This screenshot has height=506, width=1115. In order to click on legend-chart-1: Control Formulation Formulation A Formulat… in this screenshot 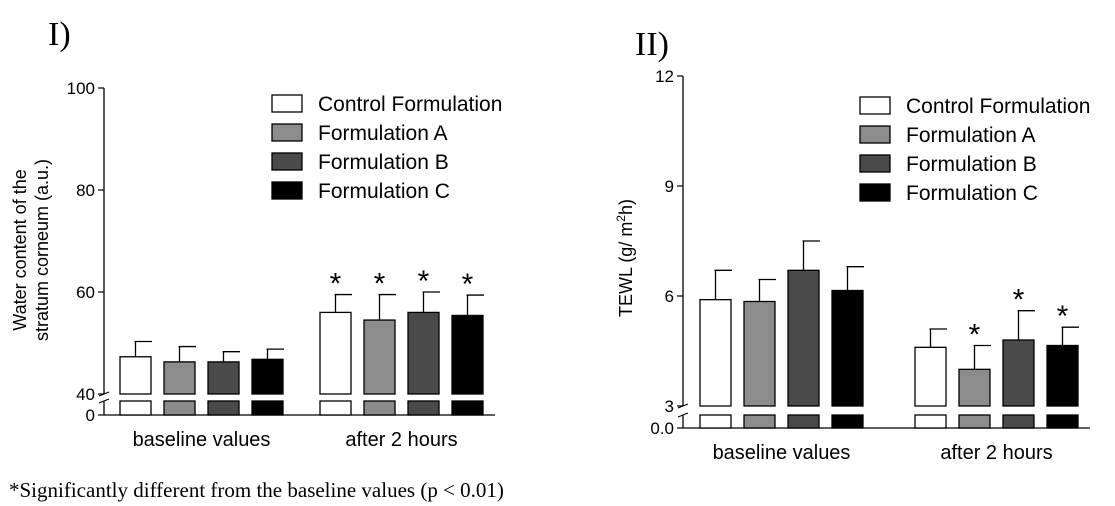, I will do `click(386, 148)`.